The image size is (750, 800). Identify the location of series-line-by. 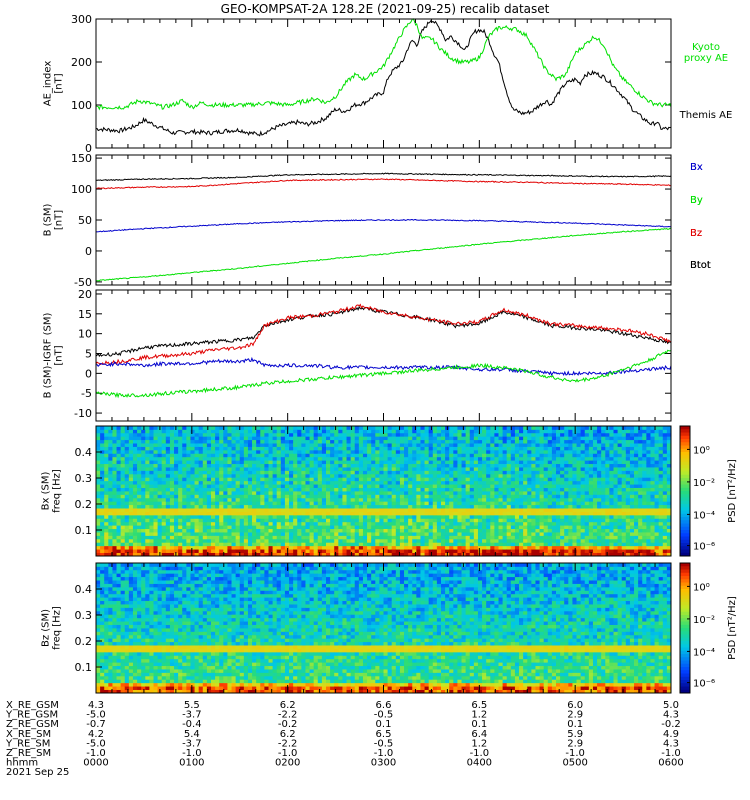
(383, 254).